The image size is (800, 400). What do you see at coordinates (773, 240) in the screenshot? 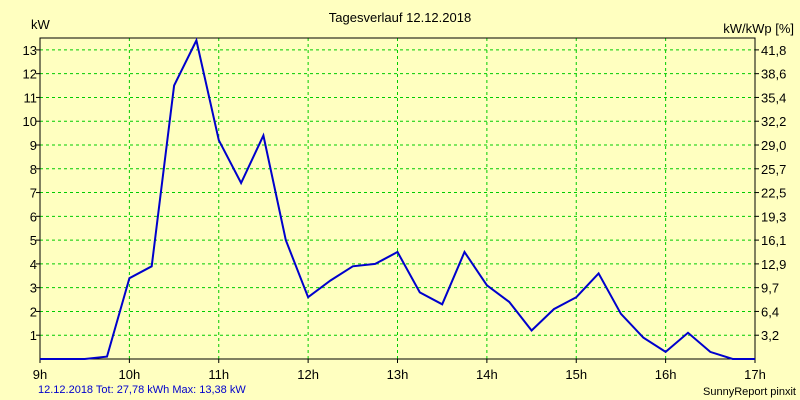
I see `y-tick-label-right: 16,1` at bounding box center [773, 240].